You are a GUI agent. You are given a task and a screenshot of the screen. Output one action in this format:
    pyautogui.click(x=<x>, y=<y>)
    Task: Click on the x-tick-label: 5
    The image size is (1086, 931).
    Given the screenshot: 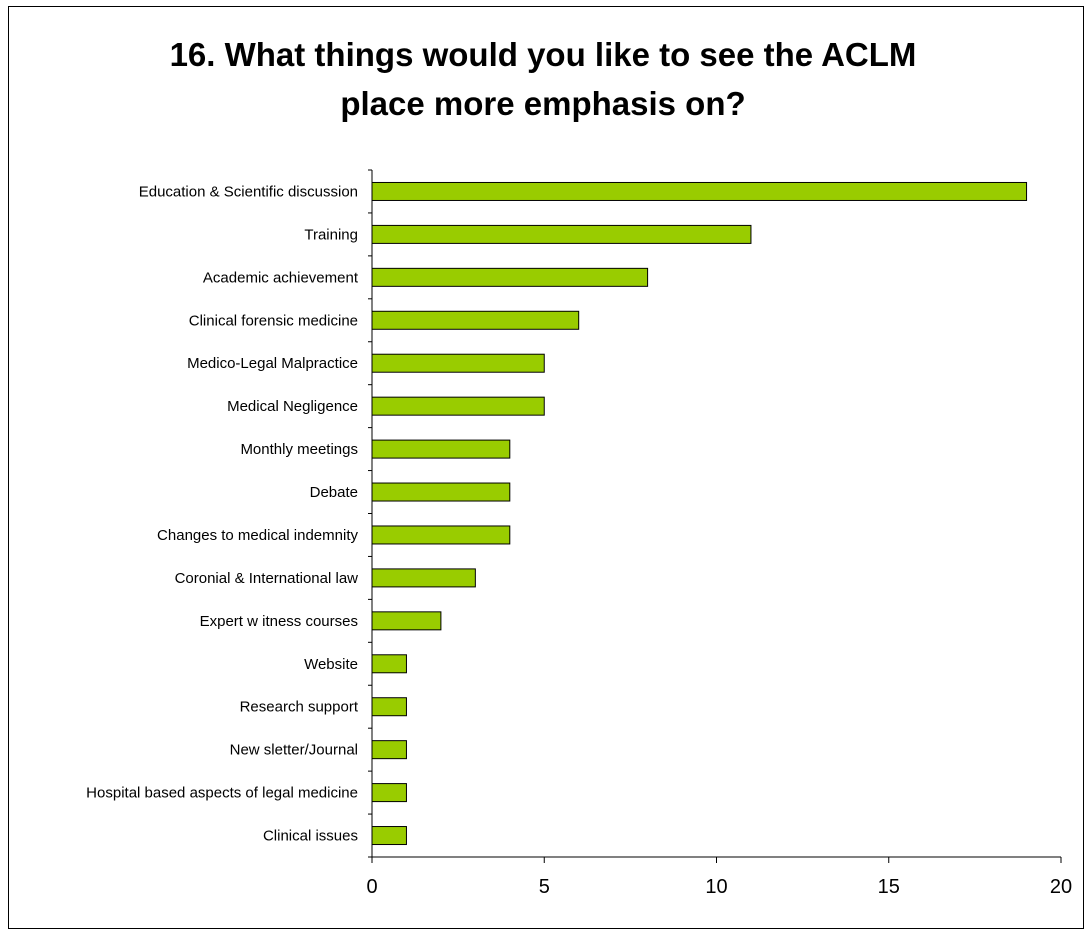 What is the action you would take?
    pyautogui.click(x=544, y=887)
    